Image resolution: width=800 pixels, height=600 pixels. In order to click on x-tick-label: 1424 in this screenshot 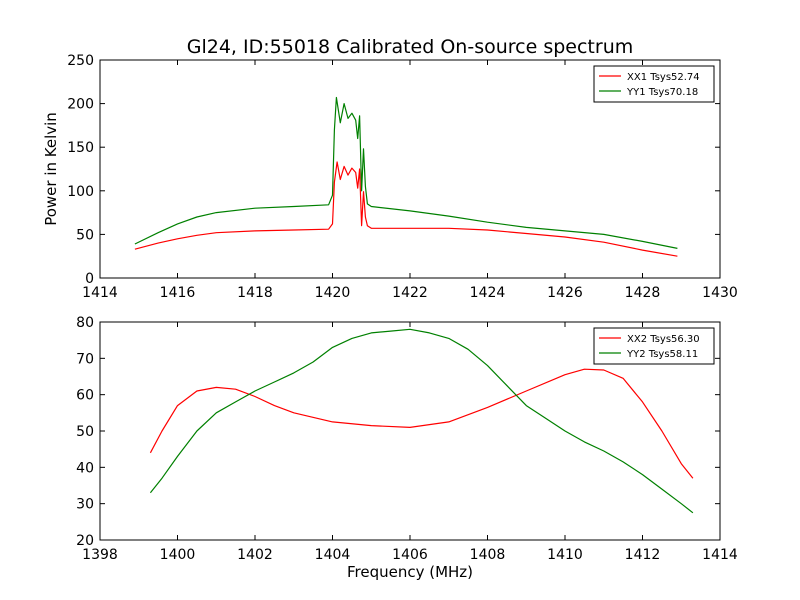, I will do `click(488, 293)`.